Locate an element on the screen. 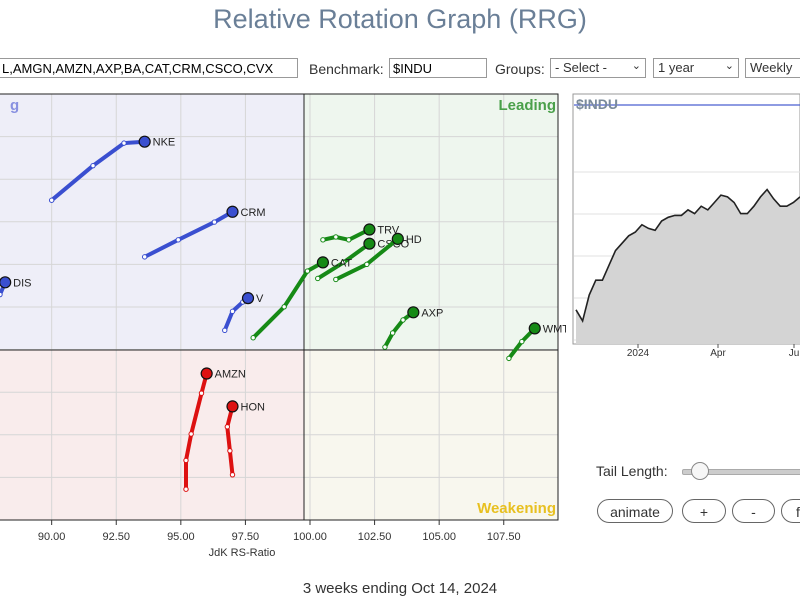  tail-length-slider-handle is located at coordinates (700, 471).